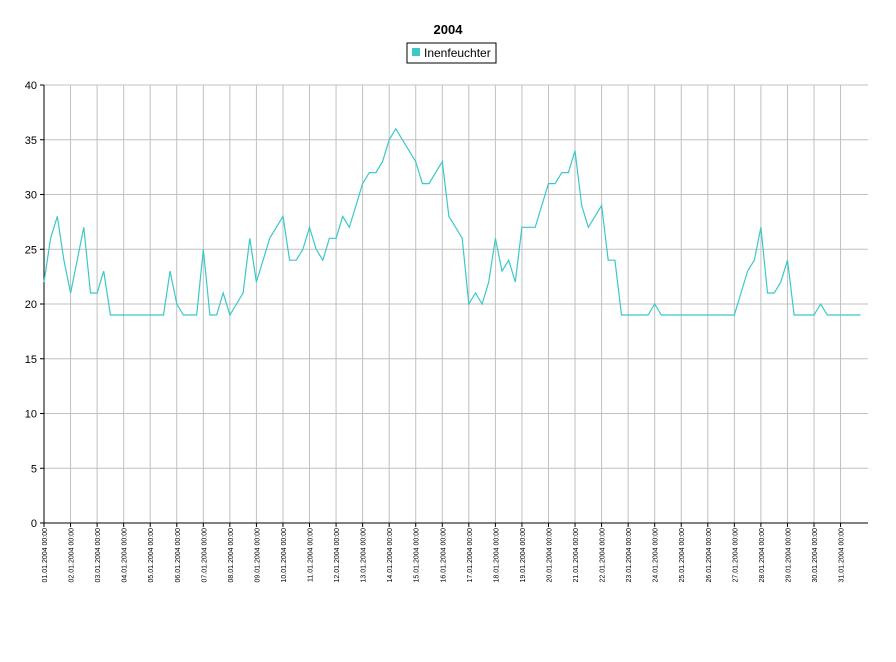 The height and width of the screenshot is (662, 896). Describe the element at coordinates (204, 555) in the screenshot. I see `x-tick-label: 07.01.2004 00:00` at that location.